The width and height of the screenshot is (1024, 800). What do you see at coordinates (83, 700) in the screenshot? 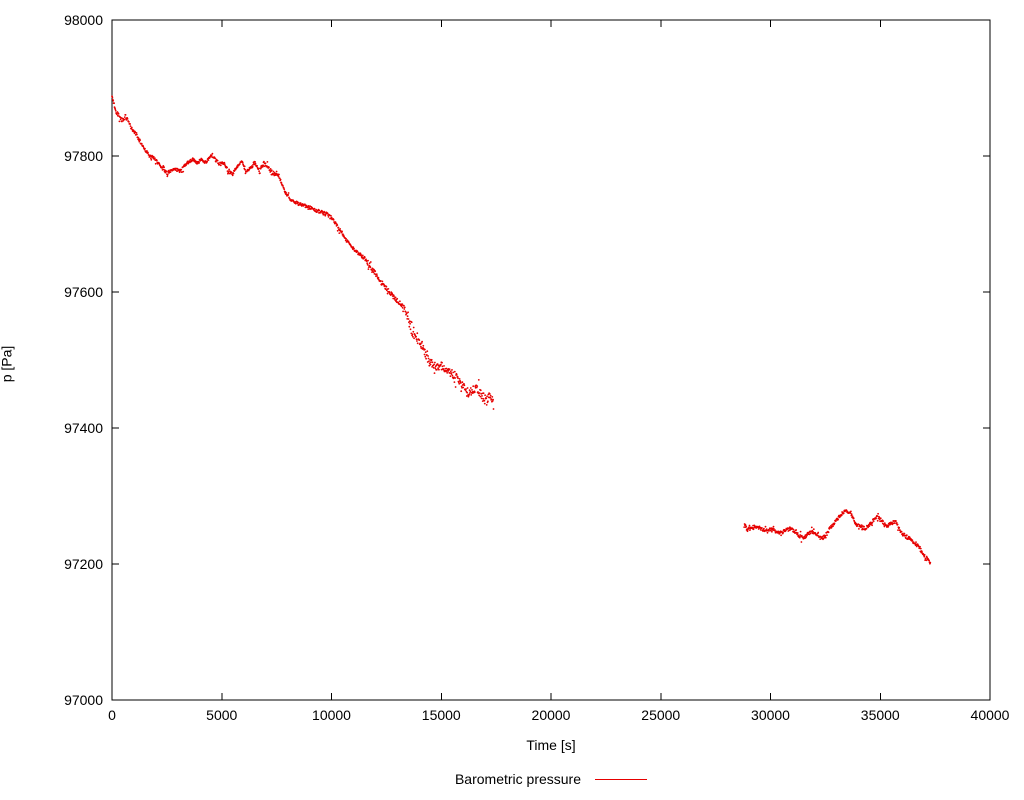
I see `y-tick-label: 97000` at bounding box center [83, 700].